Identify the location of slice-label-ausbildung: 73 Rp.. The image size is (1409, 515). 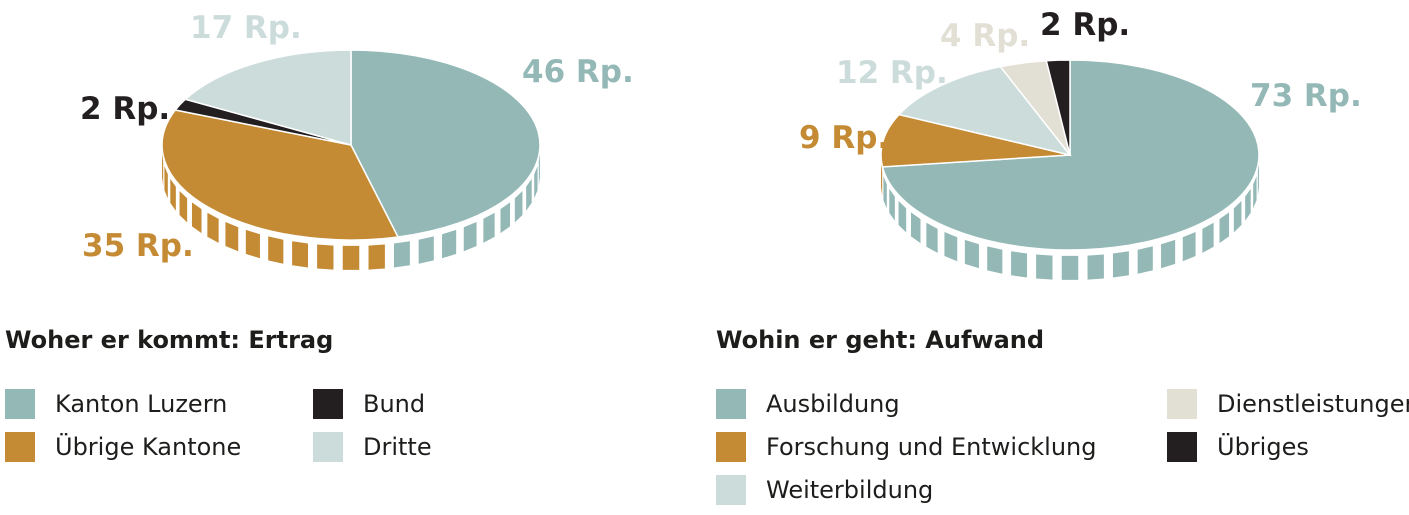
(1306, 96).